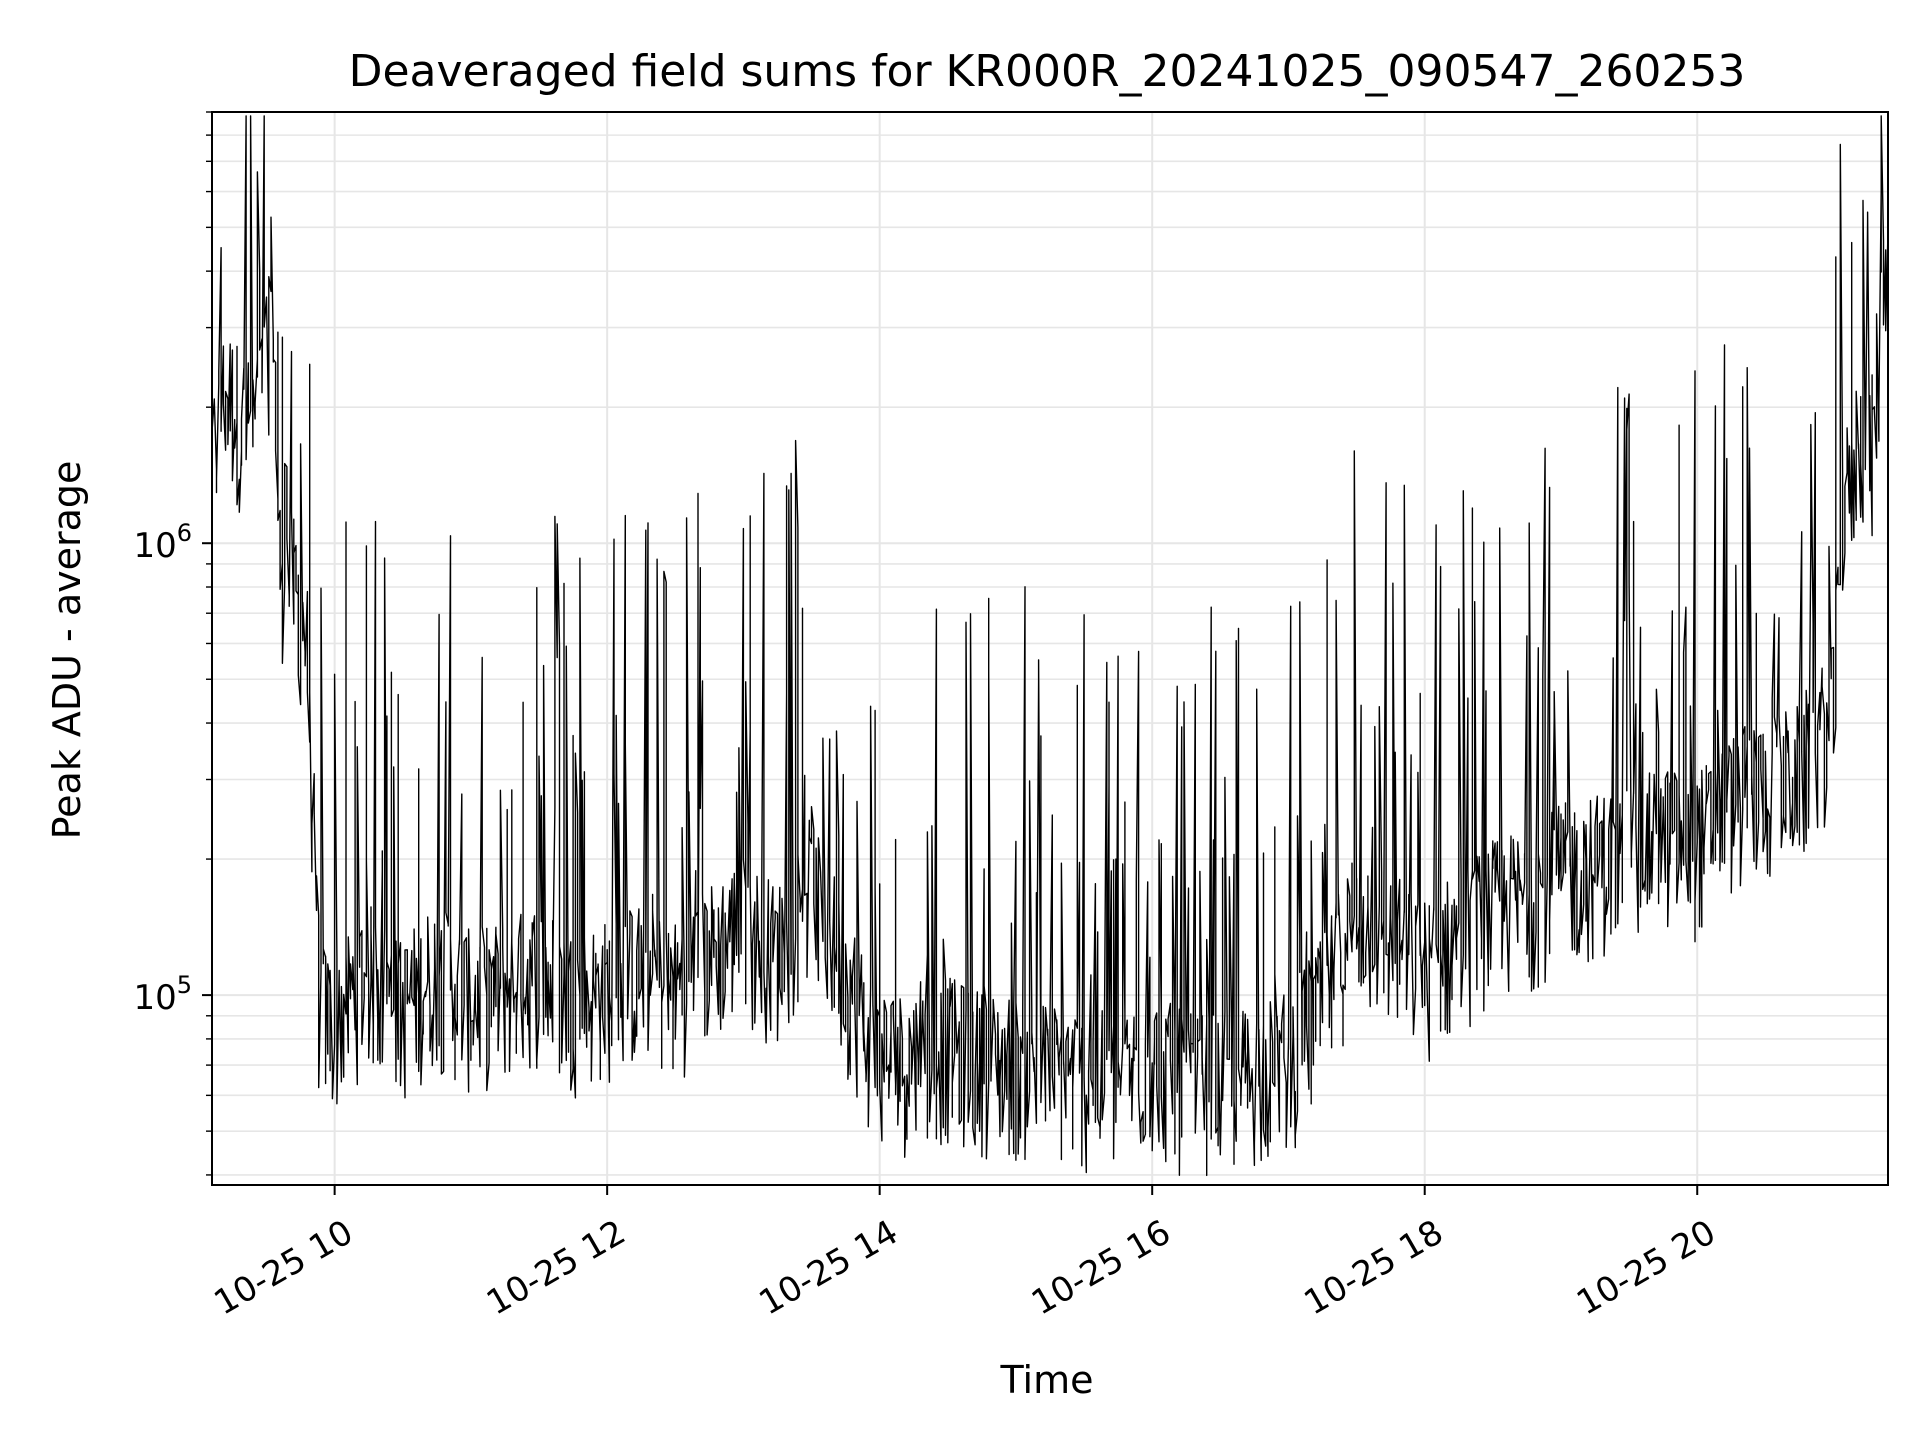  What do you see at coordinates (162, 994) in the screenshot?
I see `y-tick-label: 10⁵` at bounding box center [162, 994].